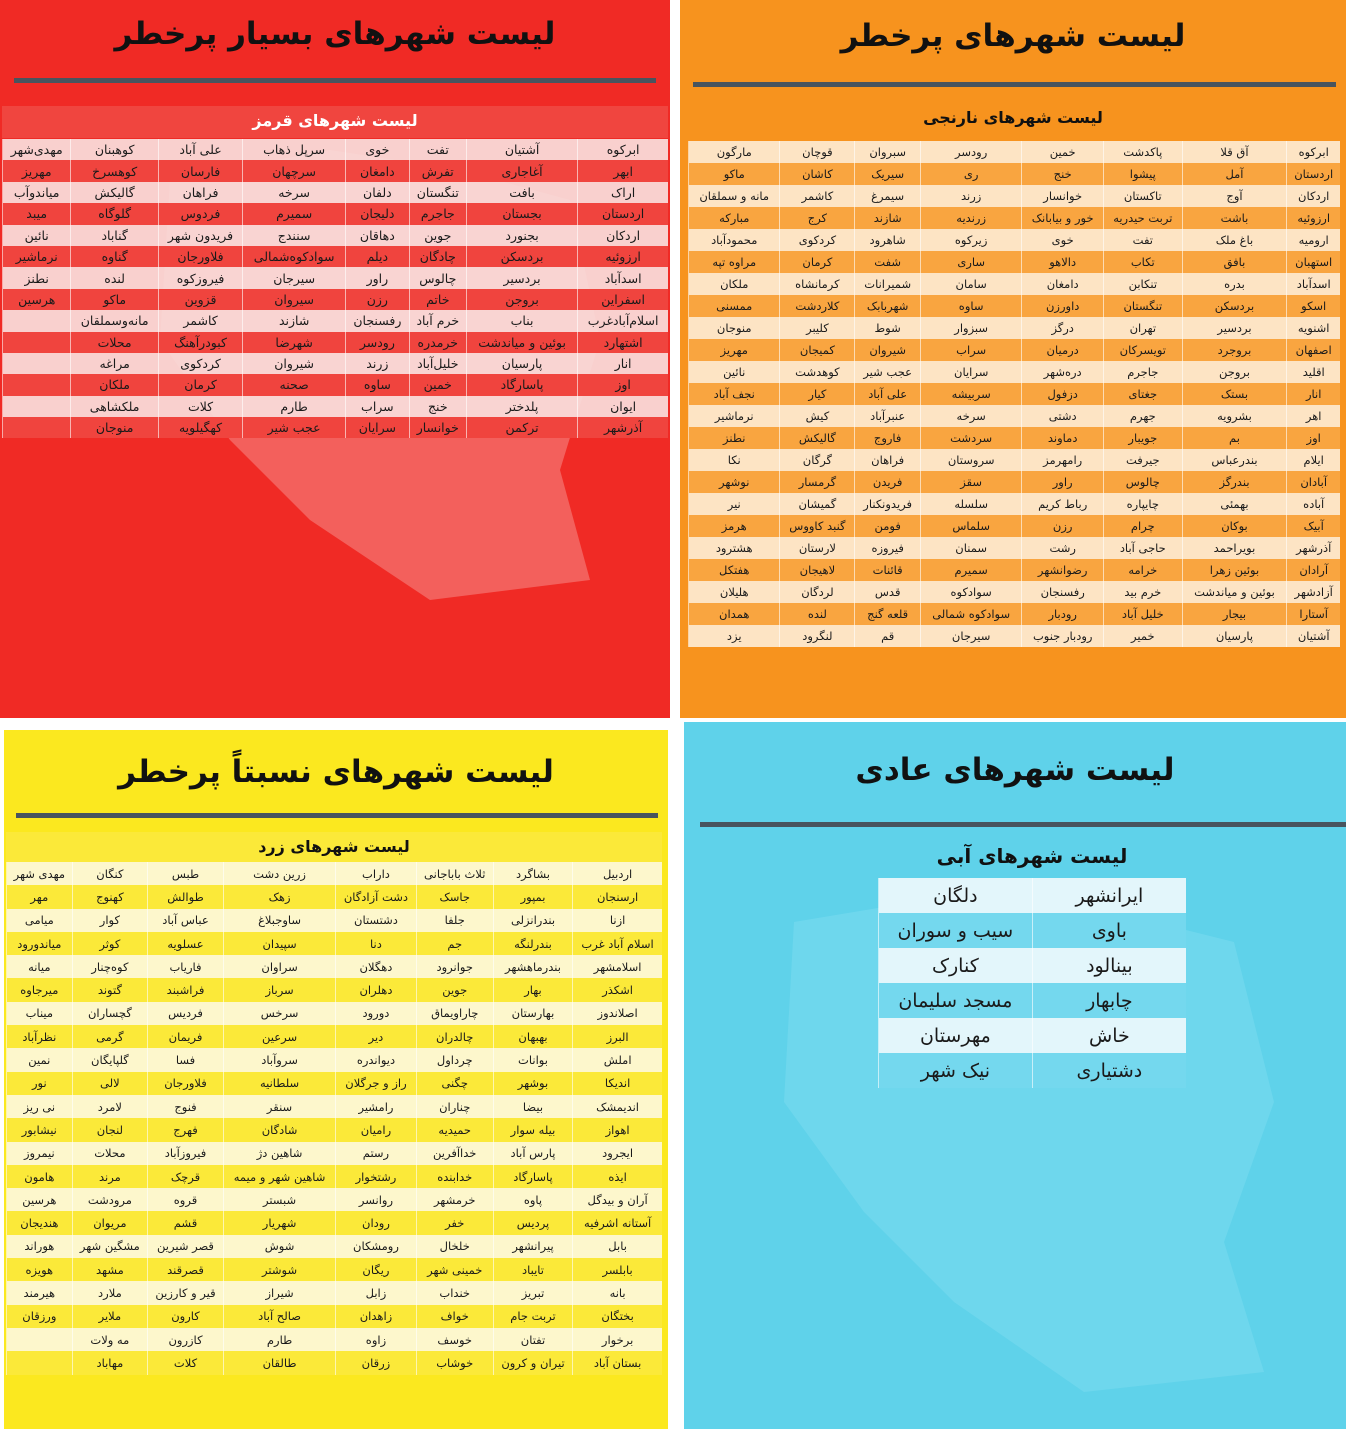 The width and height of the screenshot is (1346, 1429). What do you see at coordinates (532, 920) in the screenshot?
I see `city-cell: بندرانزلی` at bounding box center [532, 920].